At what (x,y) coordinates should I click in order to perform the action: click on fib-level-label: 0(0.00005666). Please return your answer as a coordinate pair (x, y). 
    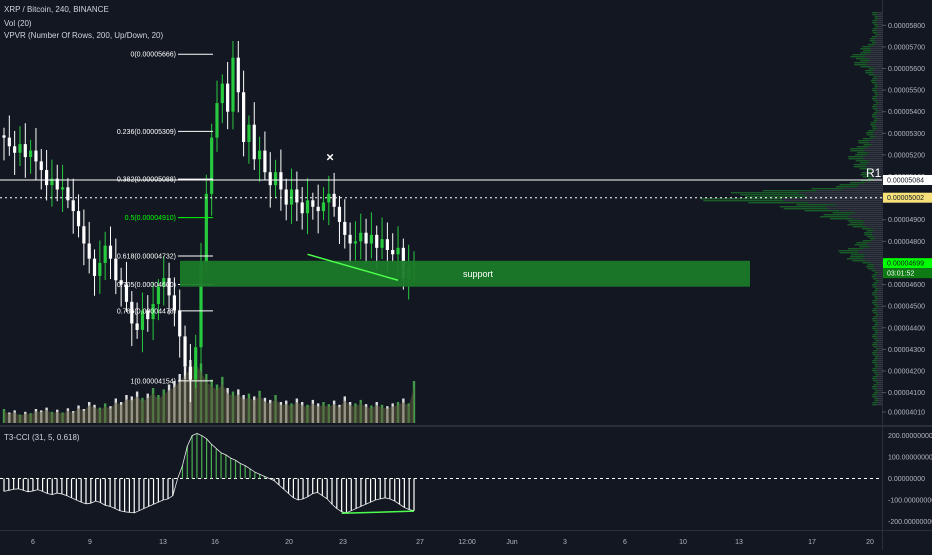
    Looking at the image, I should click on (153, 55).